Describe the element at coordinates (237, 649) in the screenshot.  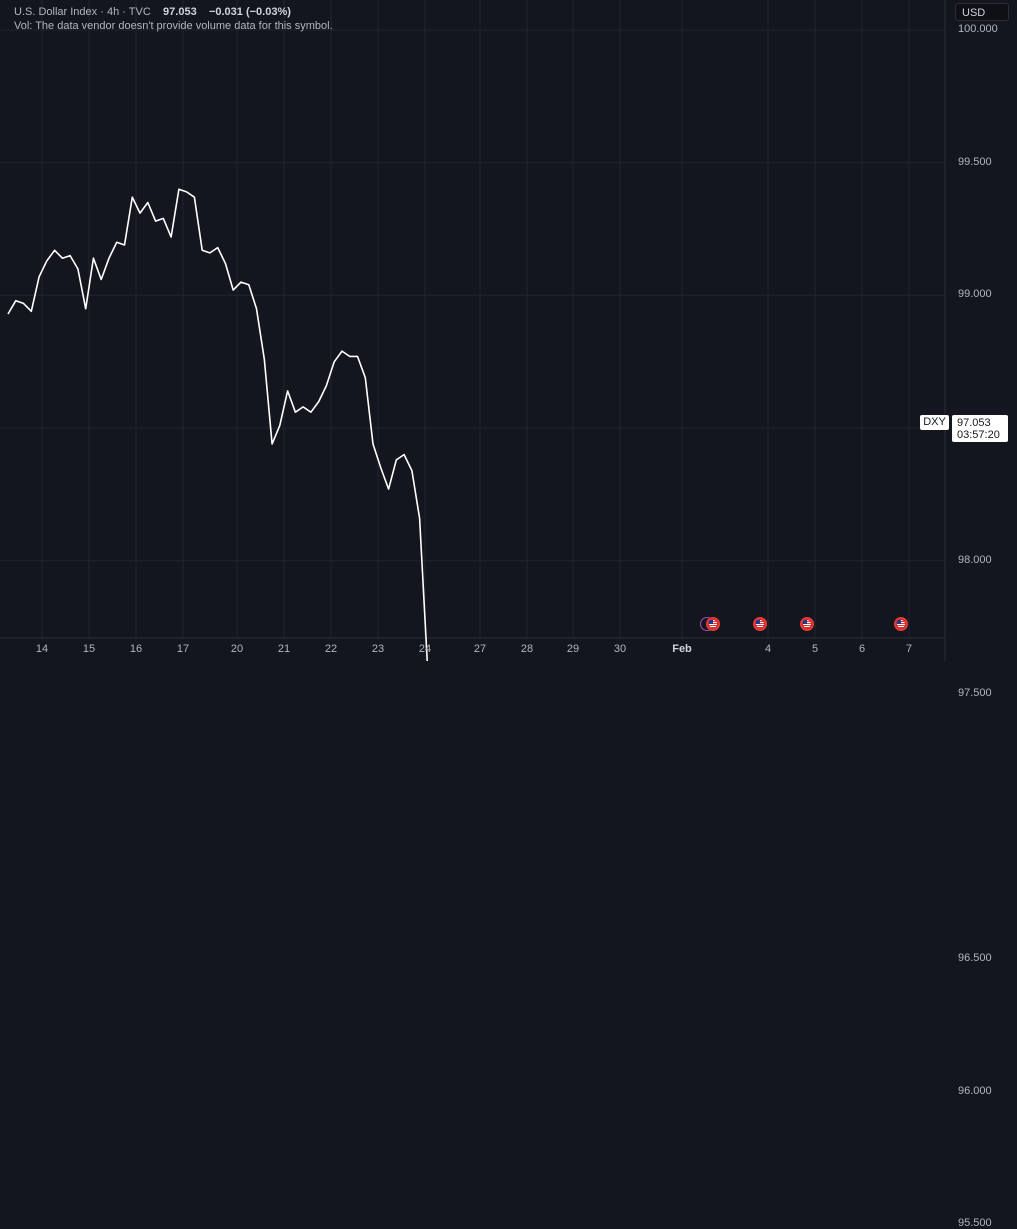
I see `x-tick-label: 20` at that location.